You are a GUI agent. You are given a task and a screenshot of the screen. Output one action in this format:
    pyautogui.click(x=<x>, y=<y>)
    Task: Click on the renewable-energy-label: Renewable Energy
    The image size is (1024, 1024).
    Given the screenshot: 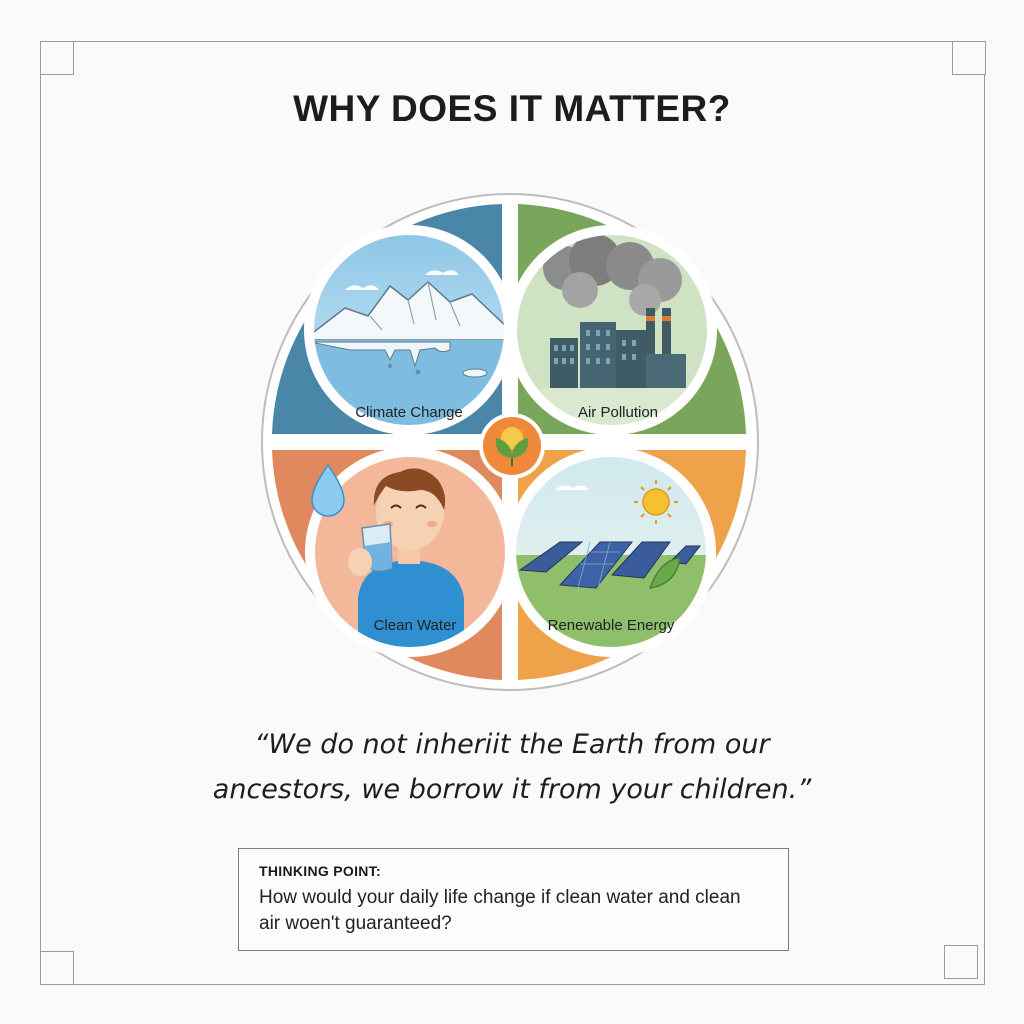 What is the action you would take?
    pyautogui.click(x=611, y=625)
    